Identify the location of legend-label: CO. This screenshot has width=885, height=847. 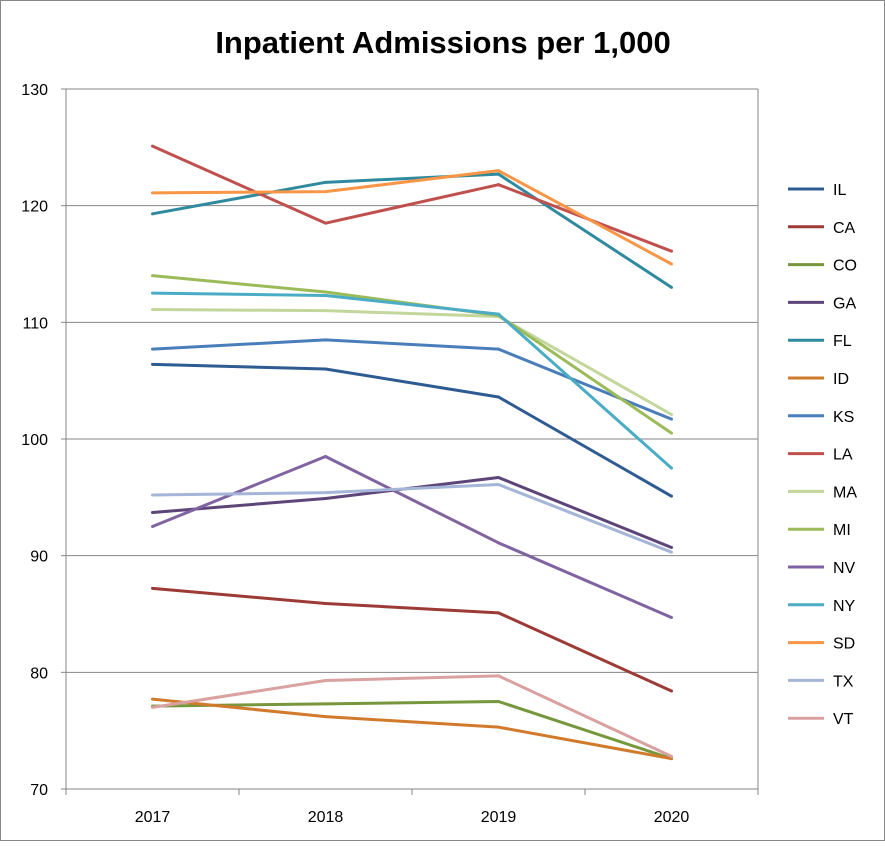
(845, 266).